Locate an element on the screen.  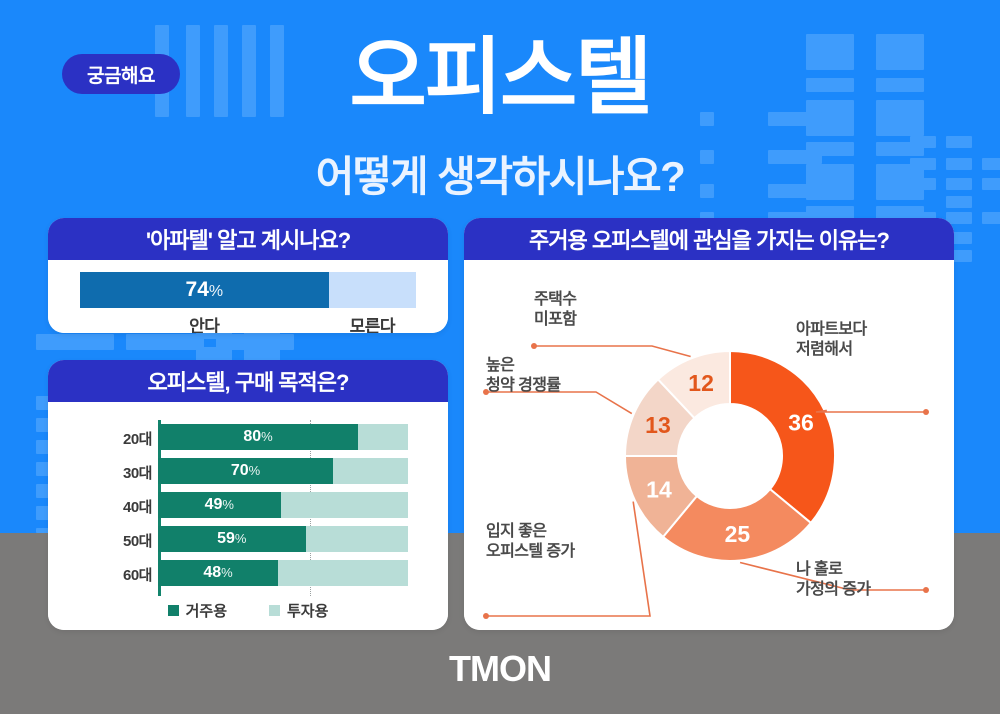
donut-segment-value: 13 is located at coordinates (658, 425).